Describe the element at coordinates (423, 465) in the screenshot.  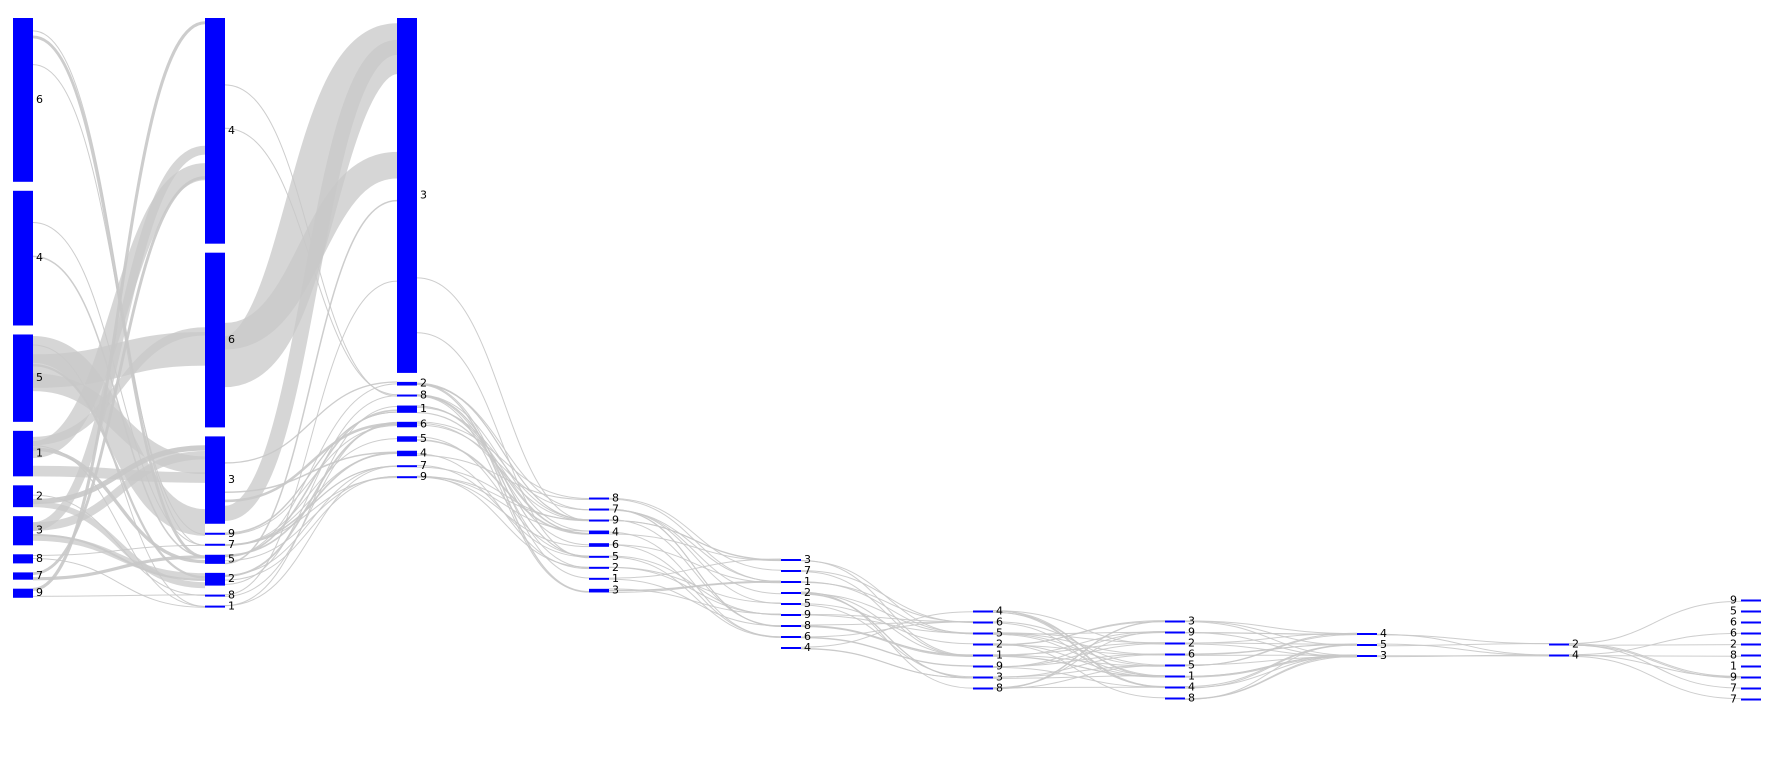
I see `sankey-node-label: 7` at that location.